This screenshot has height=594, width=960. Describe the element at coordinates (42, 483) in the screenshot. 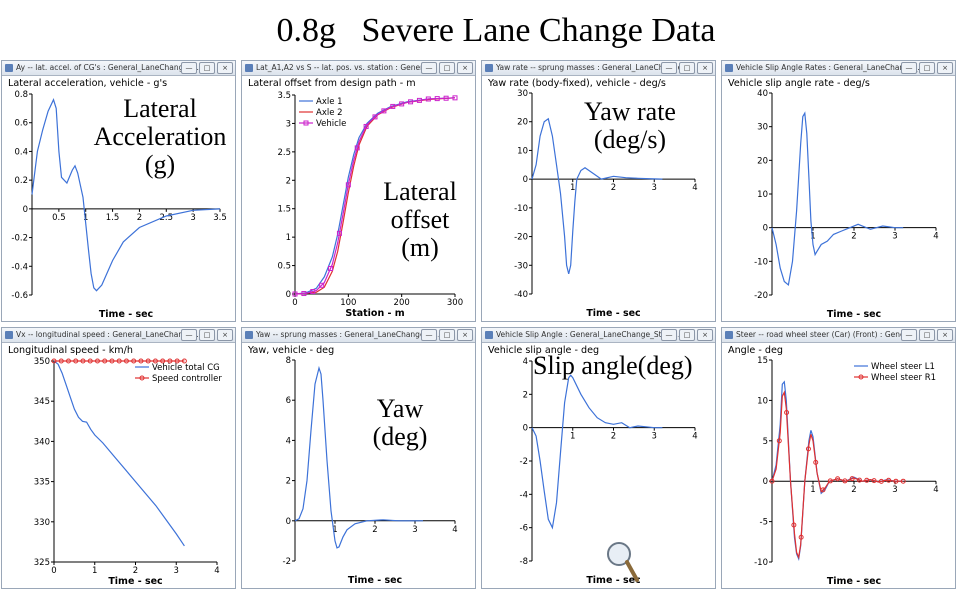

I see `y-tick-label: 335` at that location.